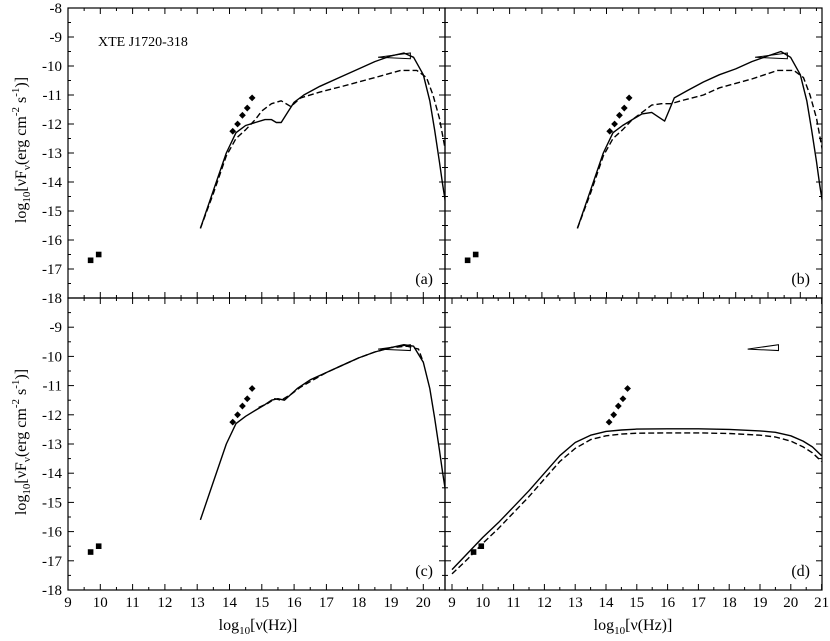 The height and width of the screenshot is (641, 830). Describe the element at coordinates (21, 442) in the screenshot. I see `y-axis-label-bottom: log10[νFν(erg cm-2 s-1)]` at that location.